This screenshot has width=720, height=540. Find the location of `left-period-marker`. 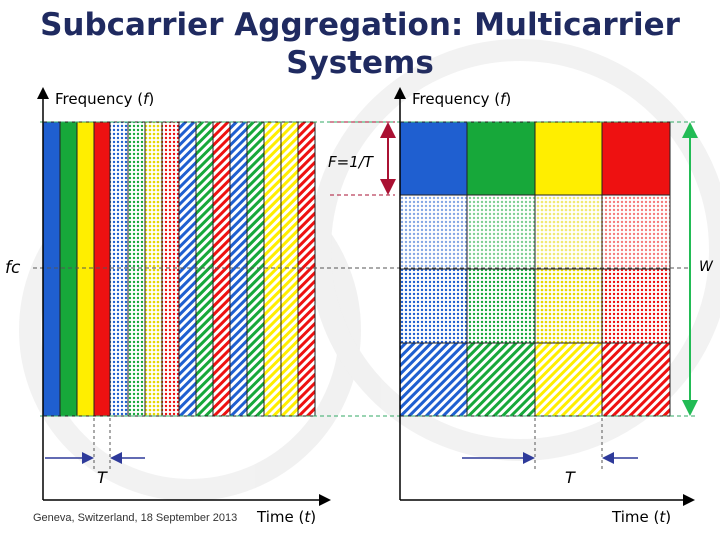

left-period-marker is located at coordinates (95, 444).